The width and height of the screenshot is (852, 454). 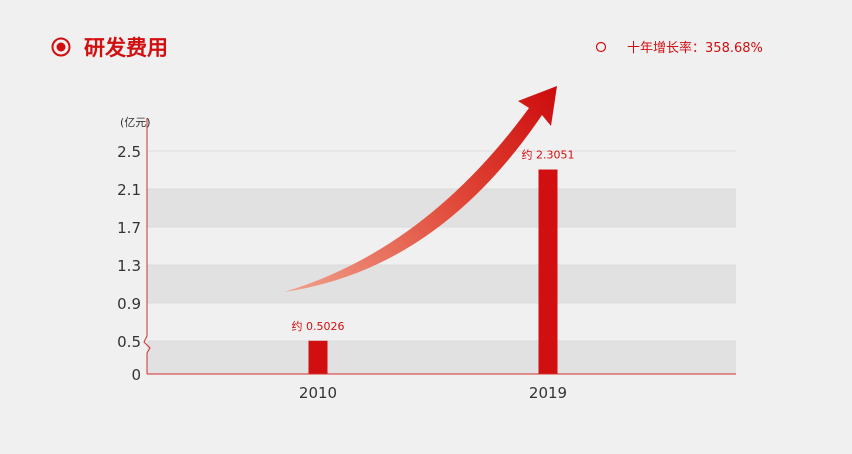 I want to click on y-tick-label: 0, so click(x=136, y=375).